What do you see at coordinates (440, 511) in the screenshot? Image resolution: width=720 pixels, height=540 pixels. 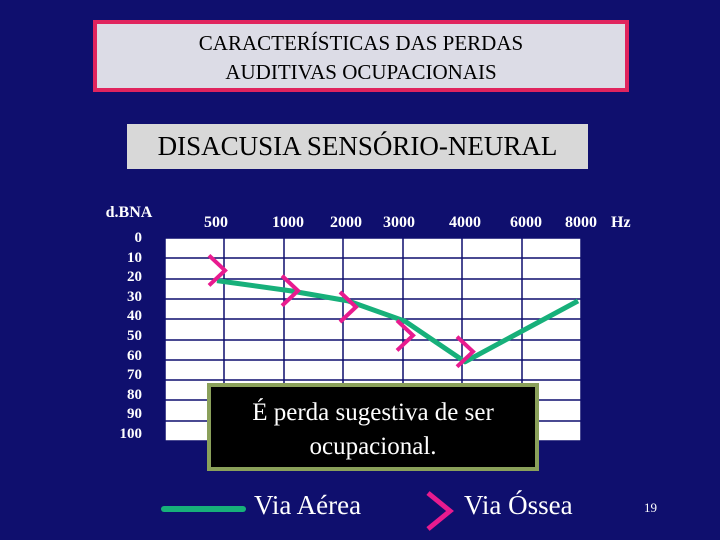 I see `legend-bone-marker-icon` at bounding box center [440, 511].